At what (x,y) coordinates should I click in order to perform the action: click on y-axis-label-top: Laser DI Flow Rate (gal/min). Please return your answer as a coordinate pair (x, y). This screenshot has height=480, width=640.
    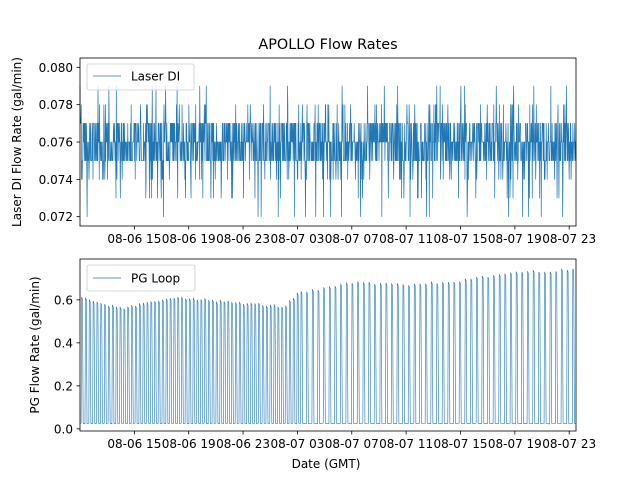
    Looking at the image, I should click on (17, 142).